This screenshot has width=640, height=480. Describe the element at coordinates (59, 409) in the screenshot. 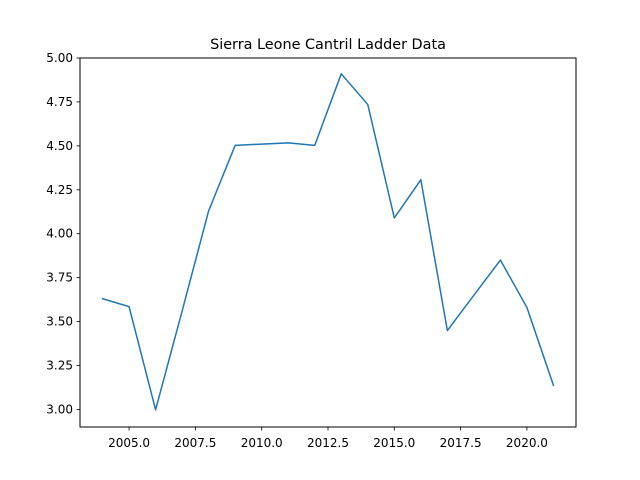

I see `y-tick-label: 3.00` at that location.